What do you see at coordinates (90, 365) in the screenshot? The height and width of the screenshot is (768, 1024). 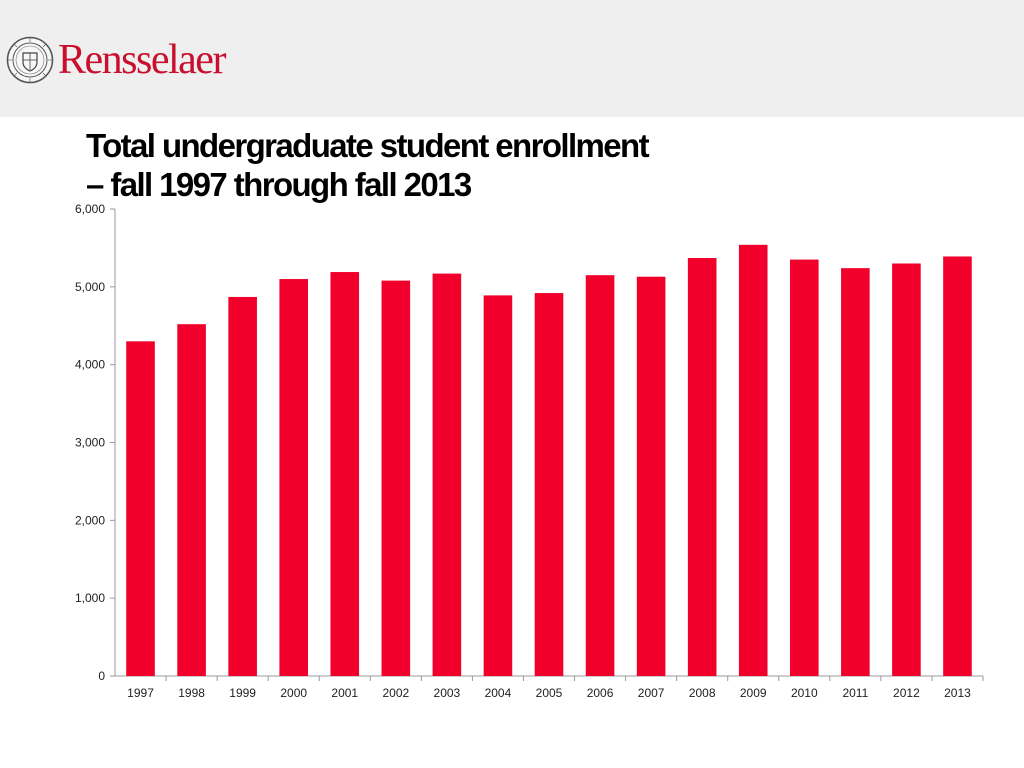 I see `y-tick-label: 4,000` at bounding box center [90, 365].